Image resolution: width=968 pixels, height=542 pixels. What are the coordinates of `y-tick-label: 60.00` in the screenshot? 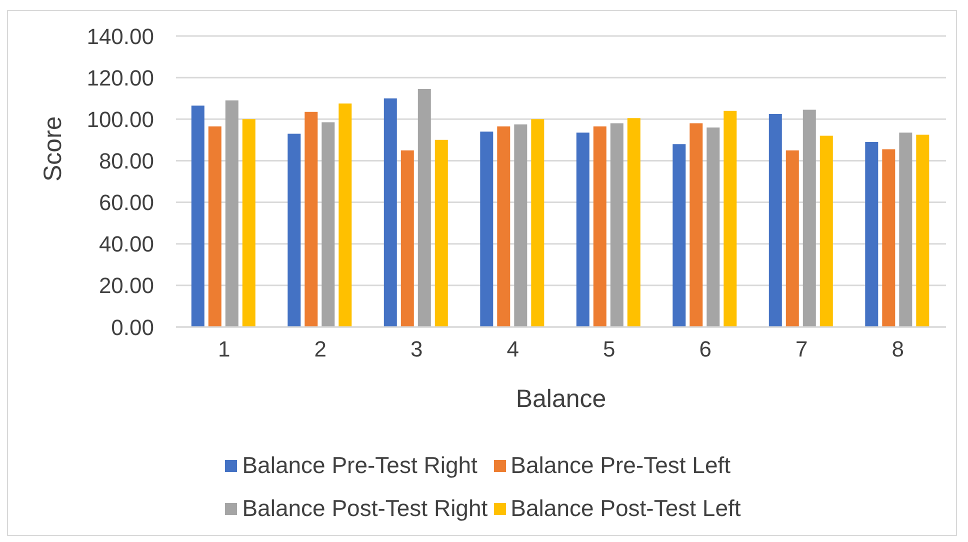 It's located at (126, 203).